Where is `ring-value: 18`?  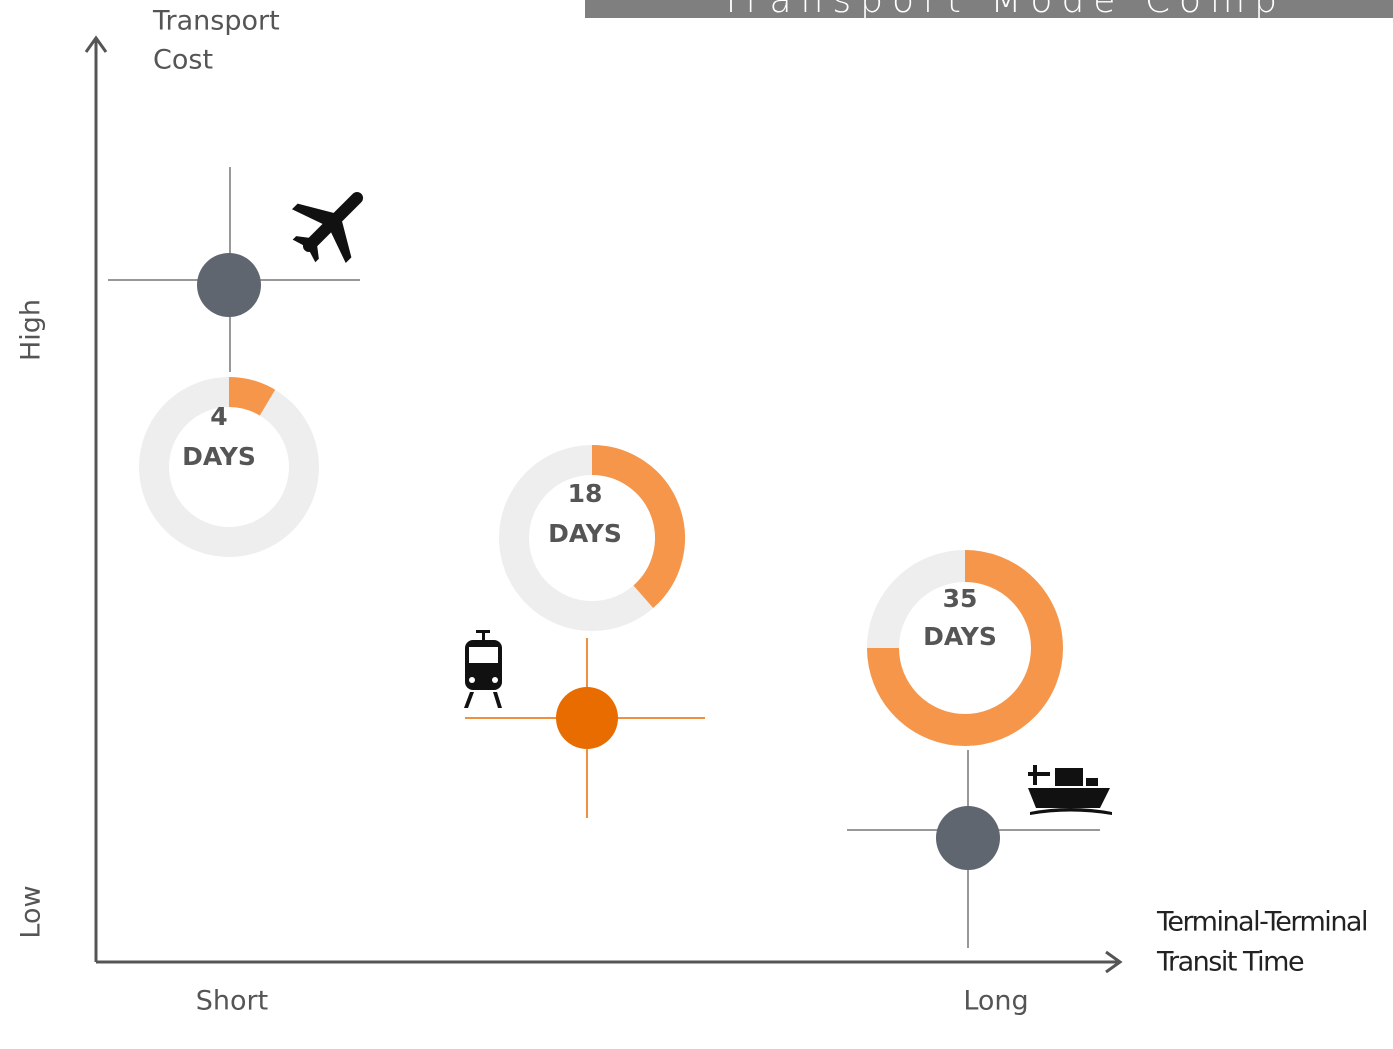
ring-value: 18 is located at coordinates (585, 493).